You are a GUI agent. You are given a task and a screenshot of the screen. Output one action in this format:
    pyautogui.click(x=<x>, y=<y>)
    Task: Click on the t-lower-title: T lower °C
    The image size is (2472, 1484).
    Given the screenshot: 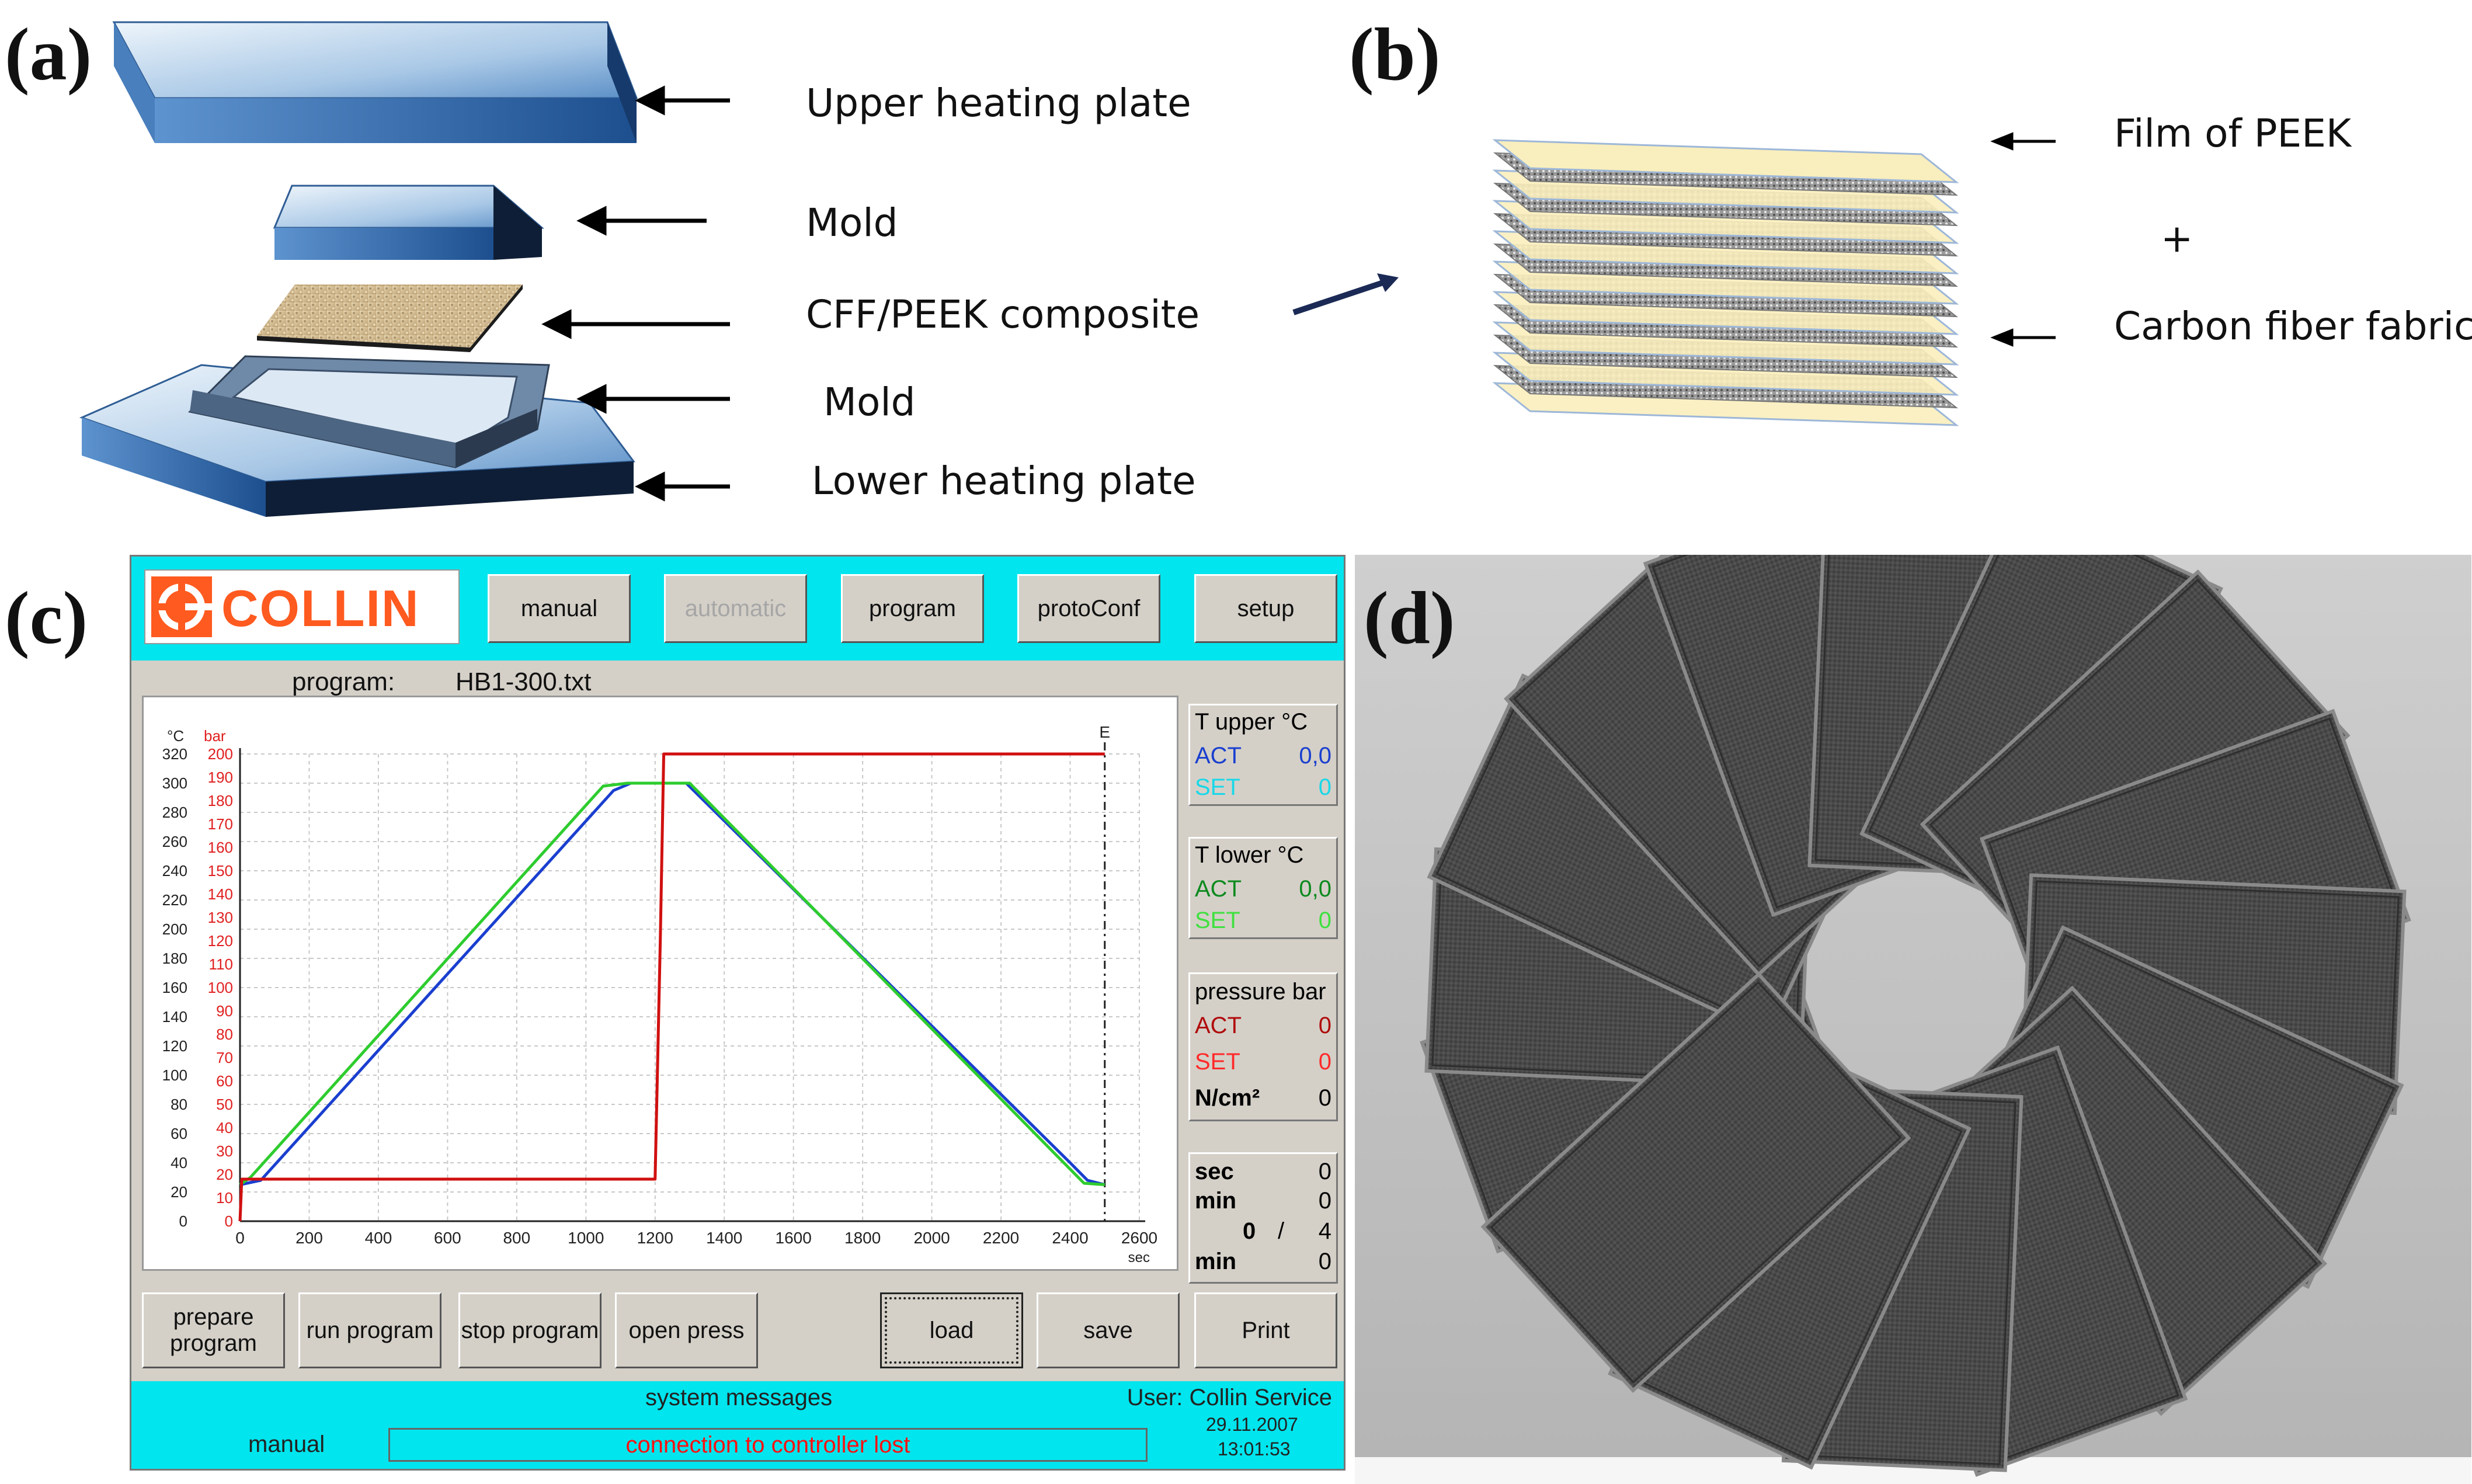 What is the action you would take?
    pyautogui.click(x=1249, y=855)
    